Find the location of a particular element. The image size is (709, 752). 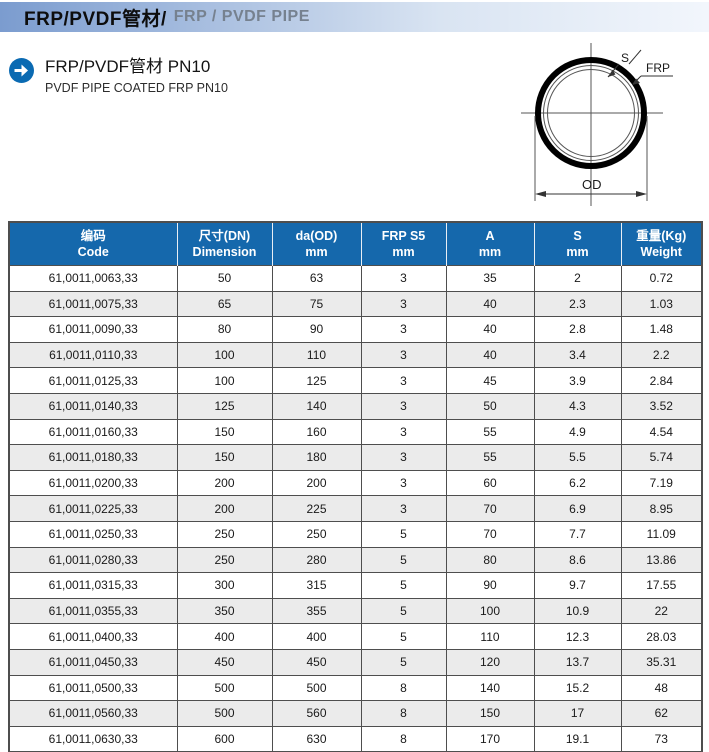

table-cell: 61,0011,0075,33 is located at coordinates (93, 304).